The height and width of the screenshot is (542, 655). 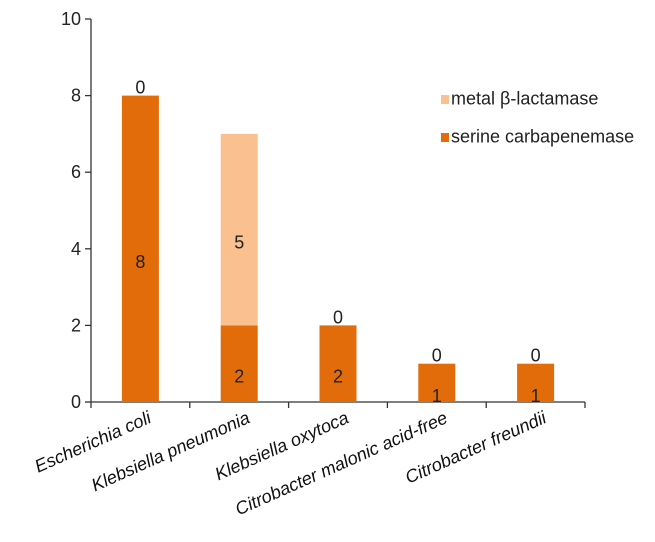 What do you see at coordinates (537, 118) in the screenshot?
I see `legend: metal β-lactamase serine carbapenemase` at bounding box center [537, 118].